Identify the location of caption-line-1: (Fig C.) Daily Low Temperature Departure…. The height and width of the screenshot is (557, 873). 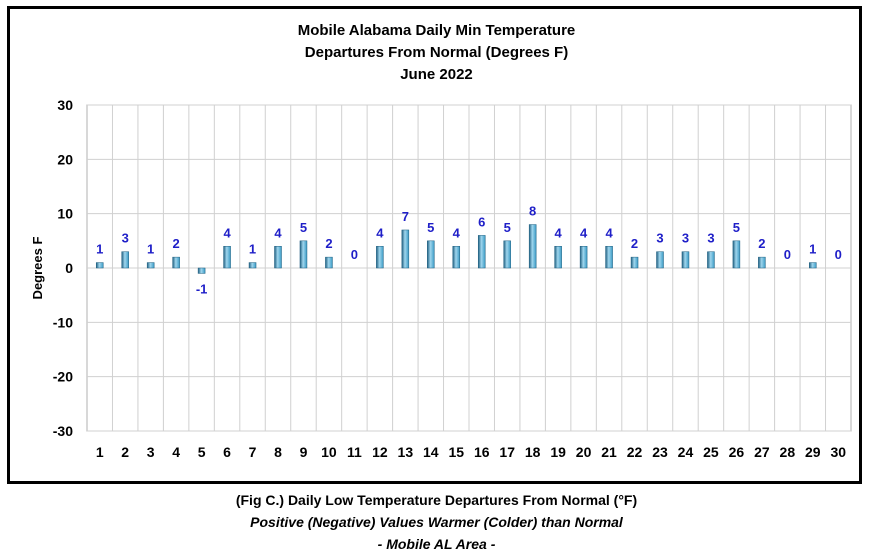
(436, 500).